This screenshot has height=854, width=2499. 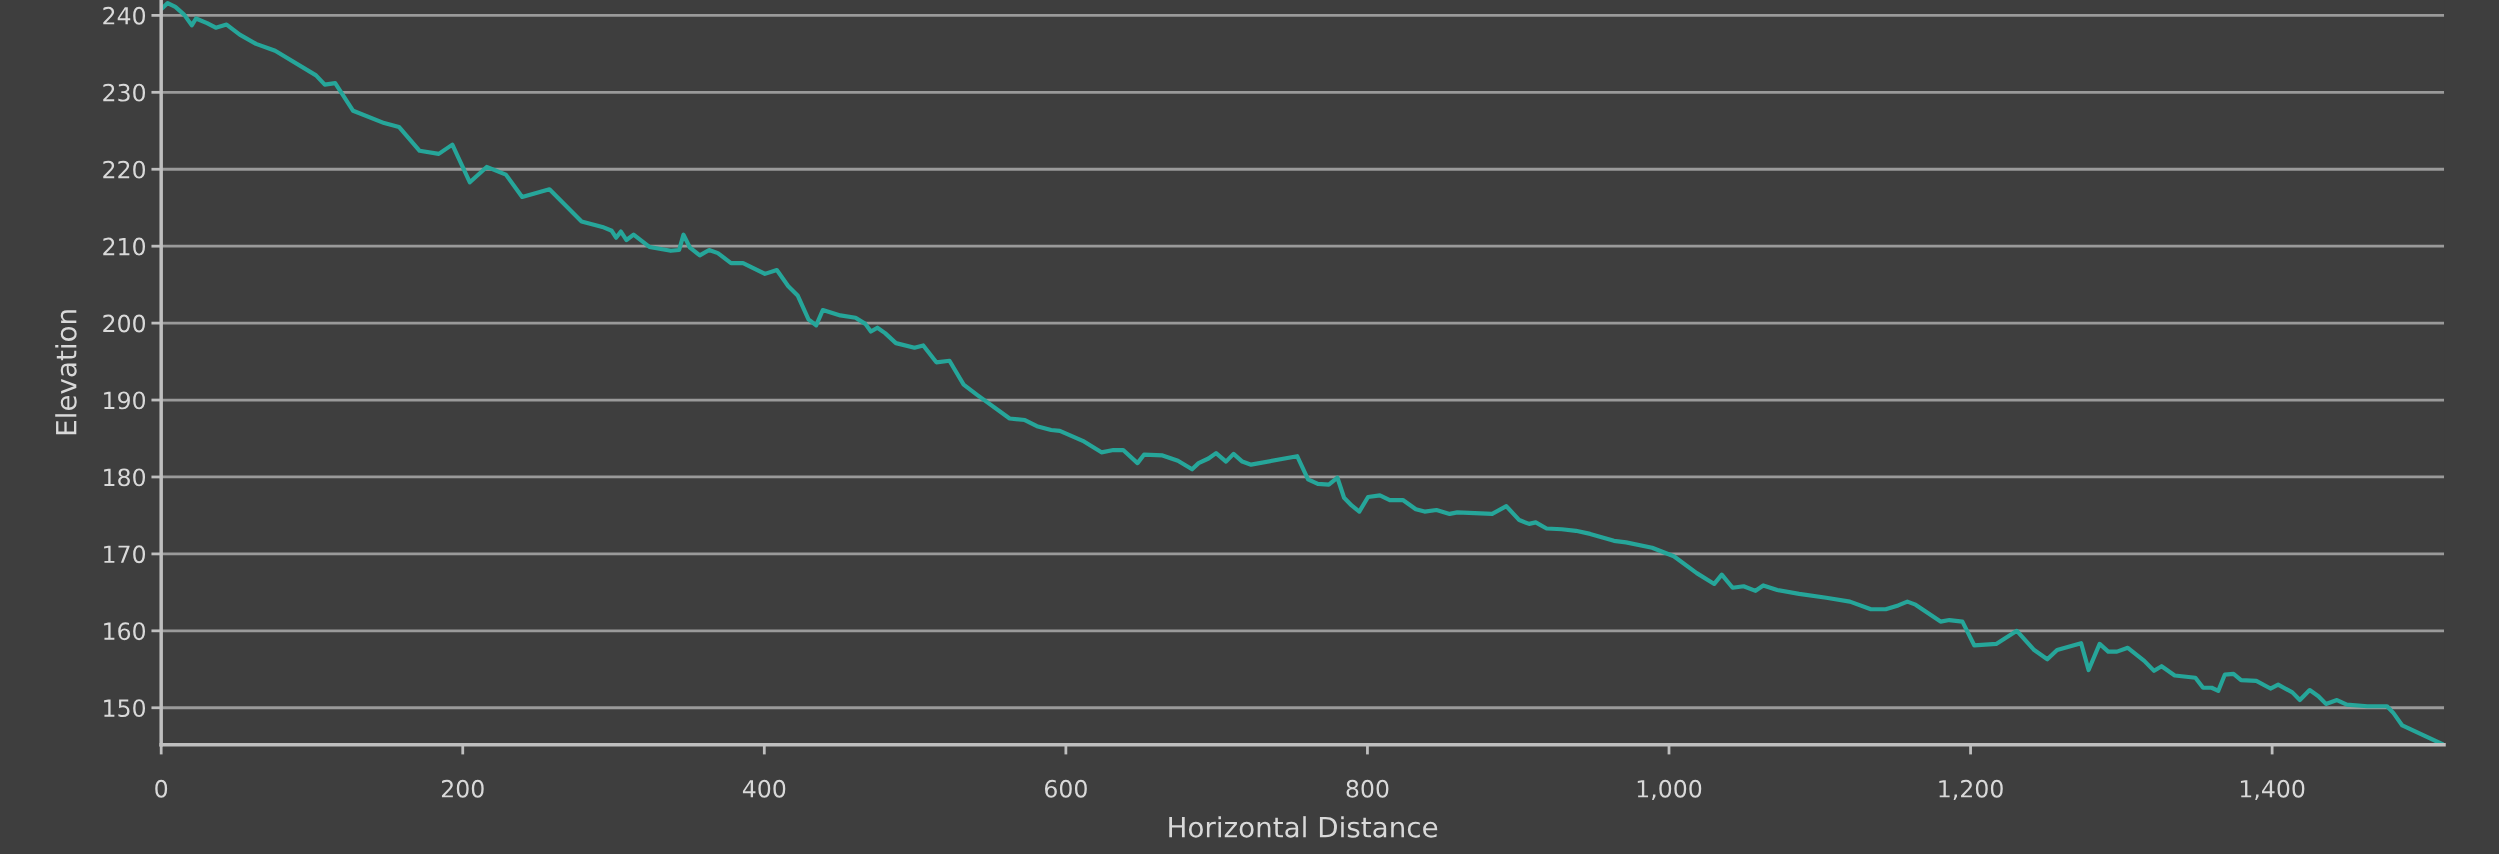 What do you see at coordinates (66, 372) in the screenshot?
I see `y-axis-title: Elevation` at bounding box center [66, 372].